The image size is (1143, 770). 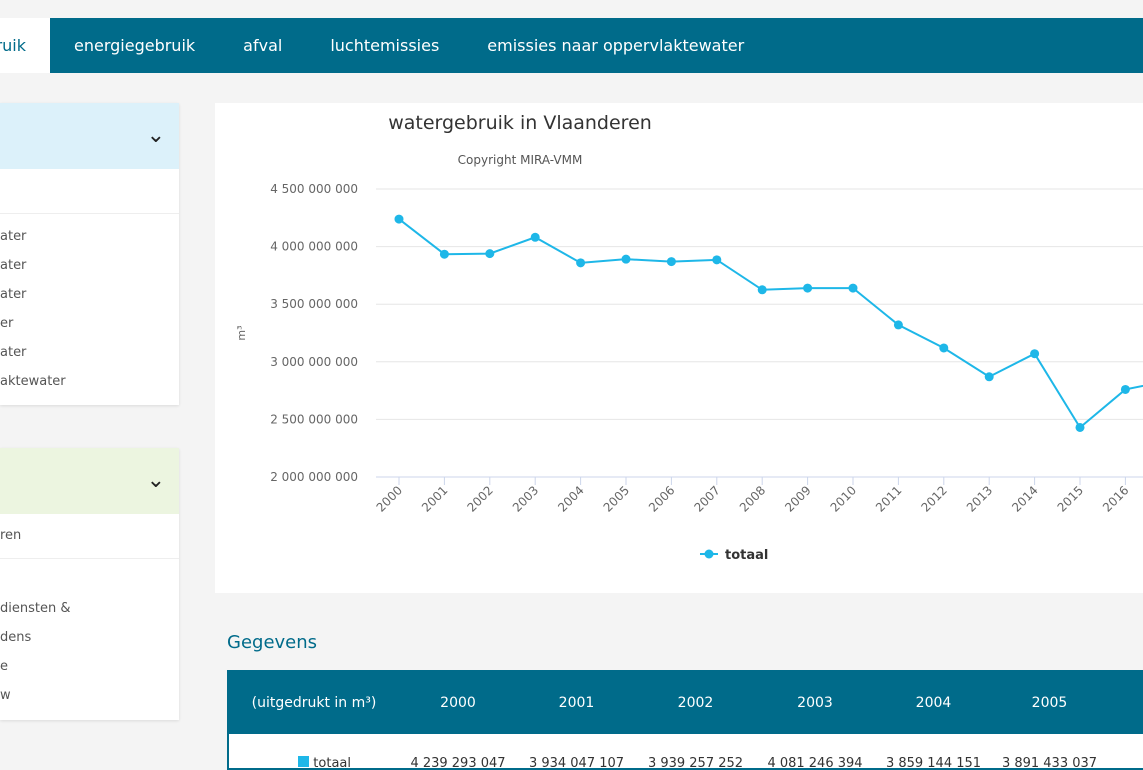 I want to click on y-tick-label: 4 500 000 000, so click(x=314, y=189).